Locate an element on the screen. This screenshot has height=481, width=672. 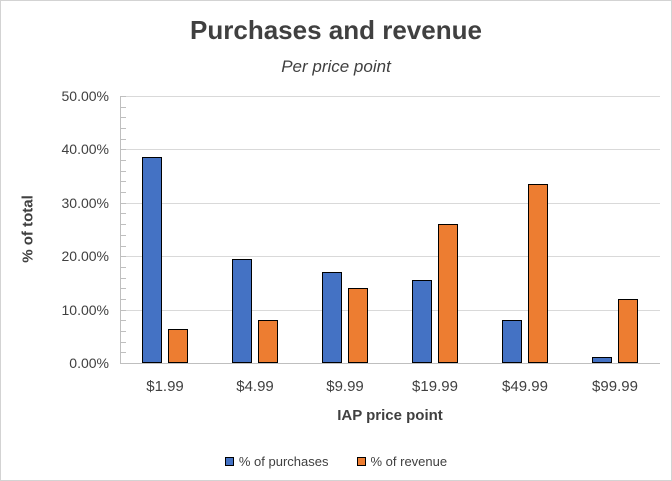
y-tick-label: 50.00% is located at coordinates (85, 96).